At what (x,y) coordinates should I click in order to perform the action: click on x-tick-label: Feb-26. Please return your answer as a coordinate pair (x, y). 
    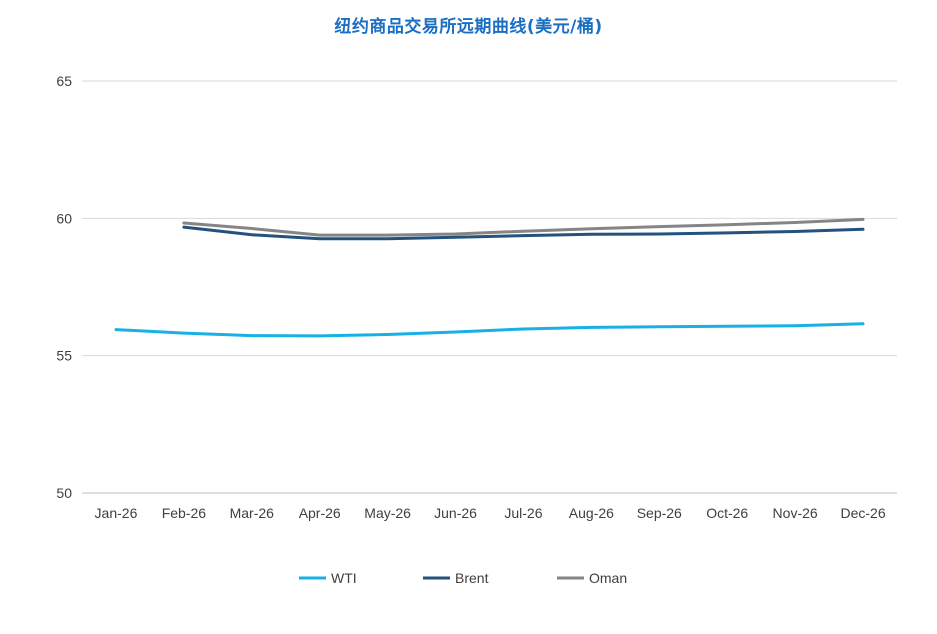
    Looking at the image, I should click on (184, 513).